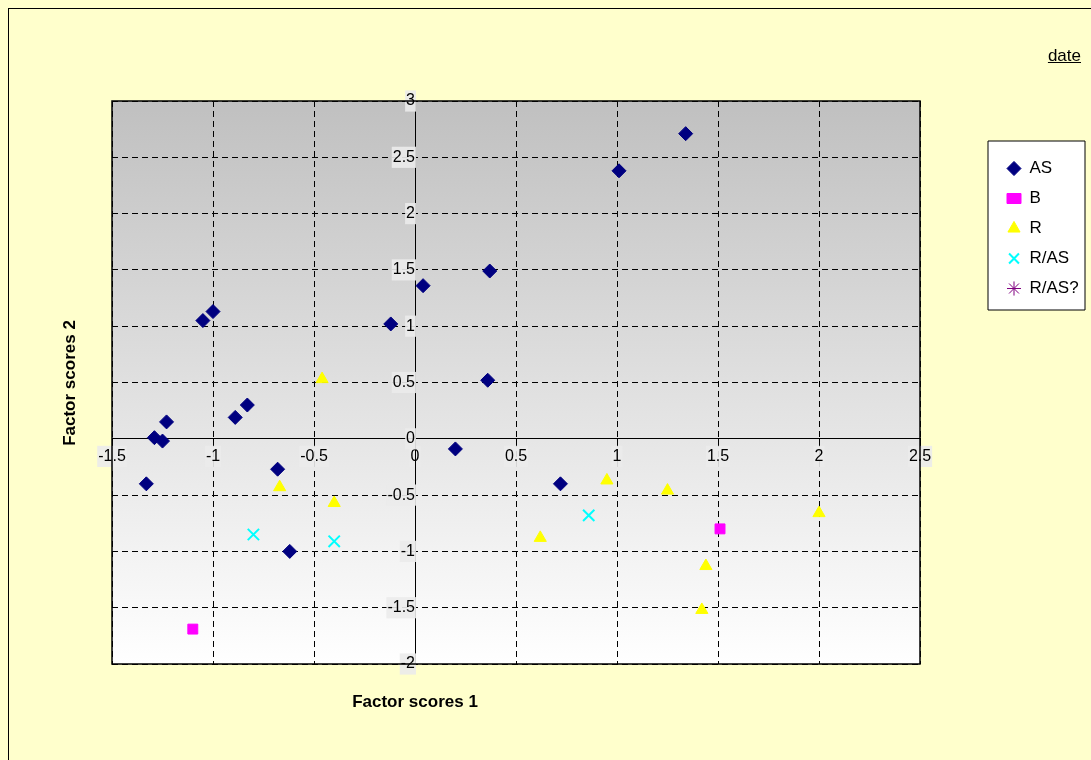  Describe the element at coordinates (404, 269) in the screenshot. I see `y-tick-label: 1.5` at that location.